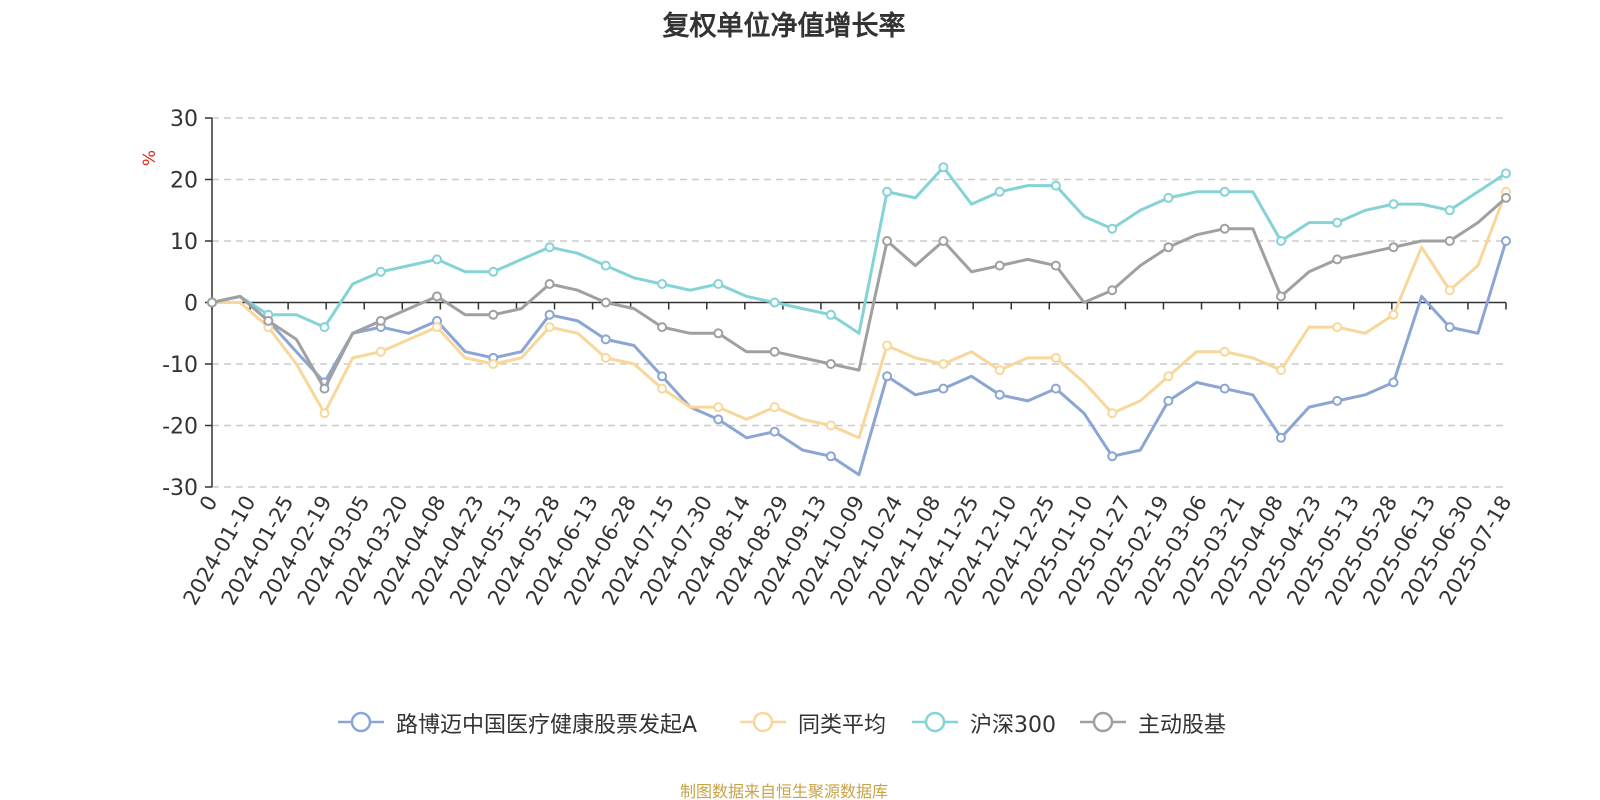 This screenshot has height=800, width=1600. I want to click on legend-label: 同类平均, so click(842, 725).